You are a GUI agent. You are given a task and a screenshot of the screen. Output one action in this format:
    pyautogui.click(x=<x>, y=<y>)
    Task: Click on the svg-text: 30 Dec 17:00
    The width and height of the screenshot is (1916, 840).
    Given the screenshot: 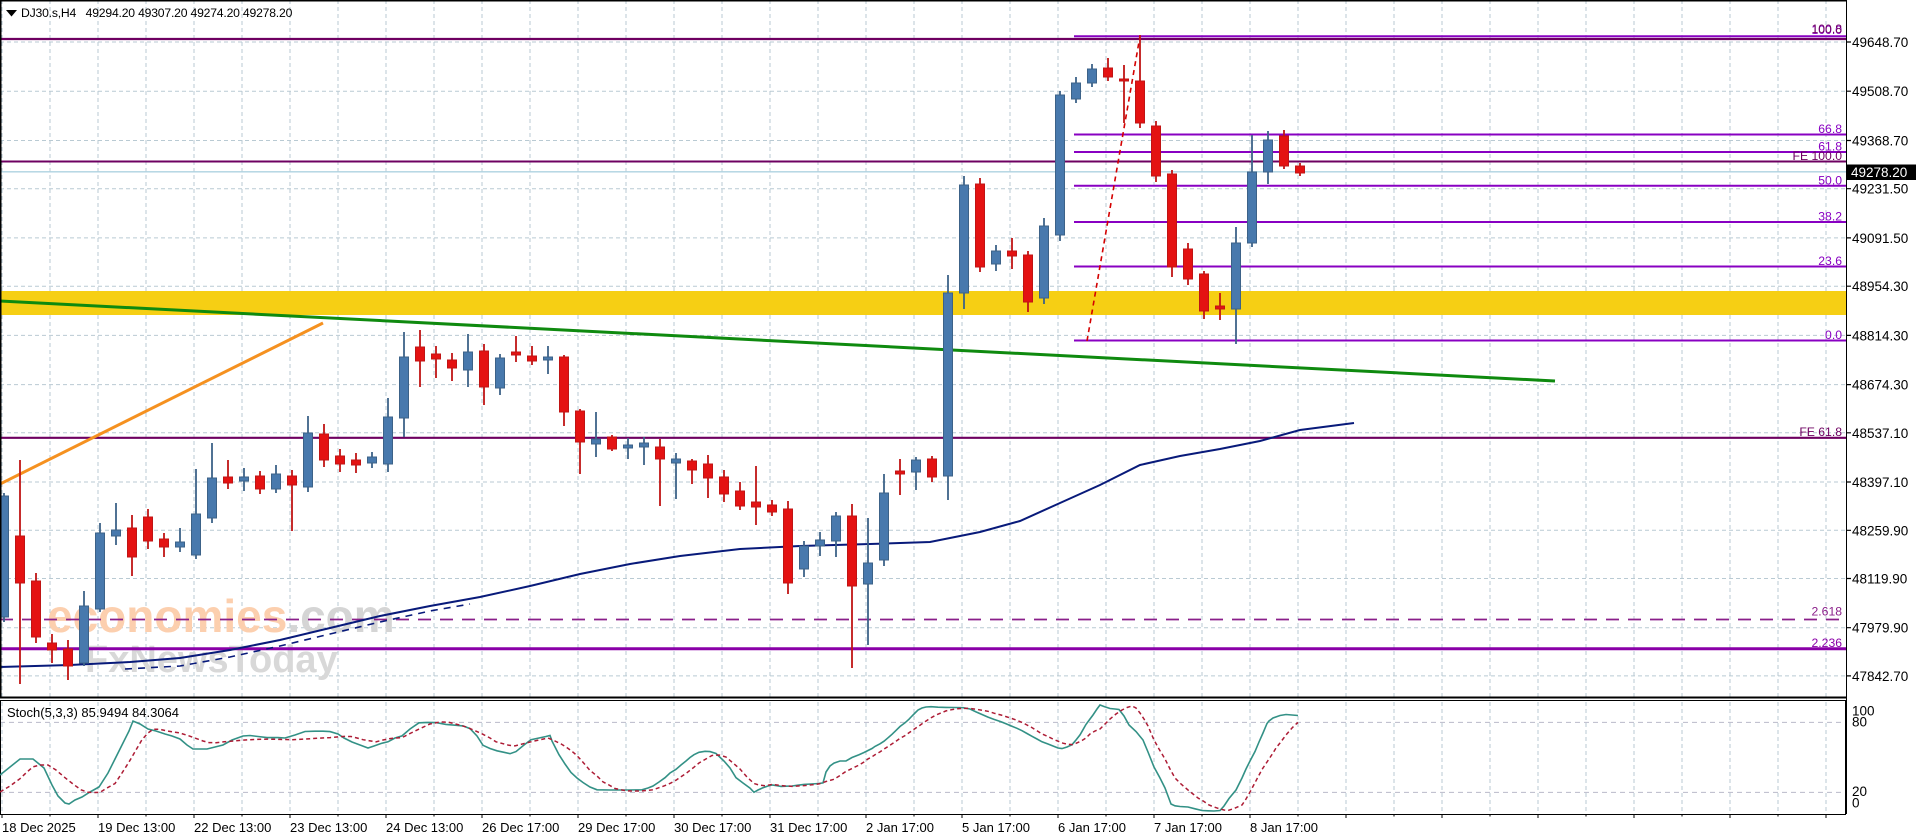 What is the action you would take?
    pyautogui.click(x=712, y=827)
    